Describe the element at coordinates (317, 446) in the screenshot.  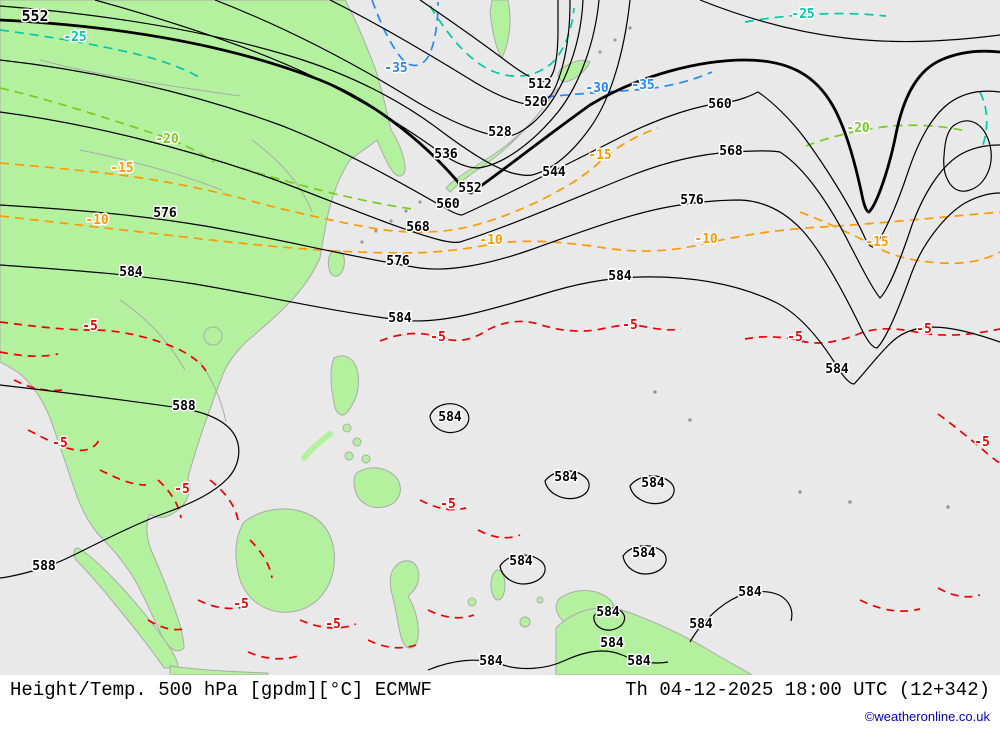
I see `landmass-palawan` at that location.